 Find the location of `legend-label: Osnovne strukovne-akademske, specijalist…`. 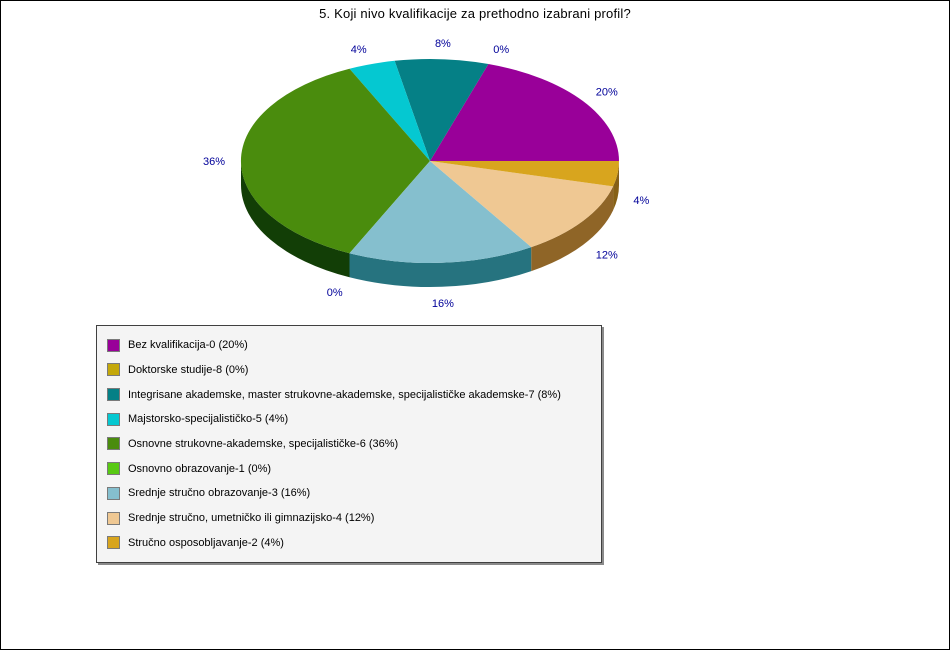

legend-label: Osnovne strukovne-akademske, specijalist… is located at coordinates (263, 443).